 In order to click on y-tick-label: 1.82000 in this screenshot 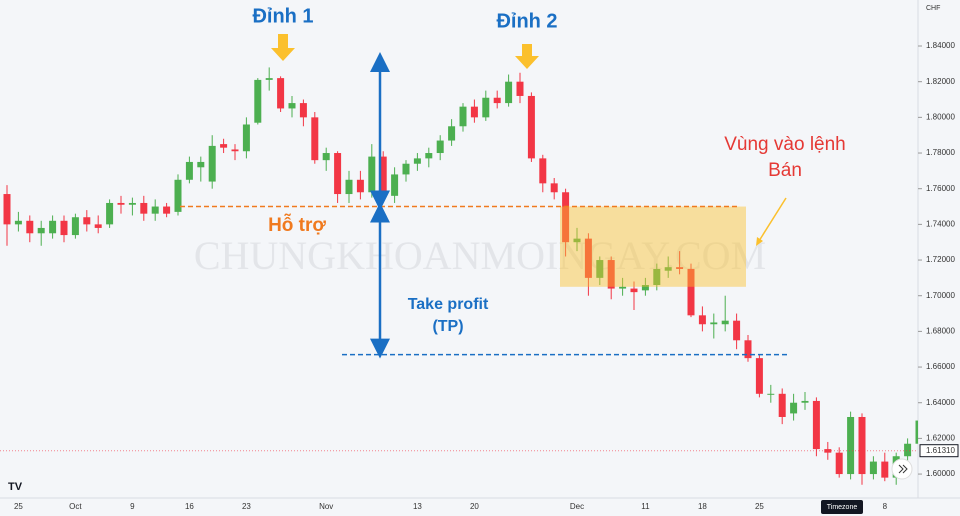, I will do `click(940, 81)`.